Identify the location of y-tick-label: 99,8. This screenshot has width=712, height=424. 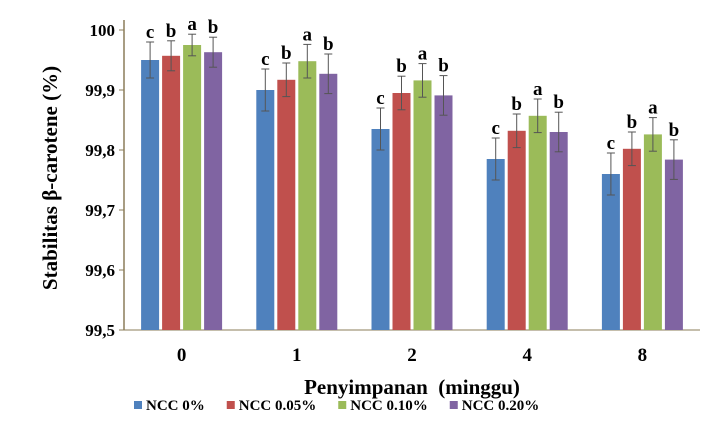
(100, 150).